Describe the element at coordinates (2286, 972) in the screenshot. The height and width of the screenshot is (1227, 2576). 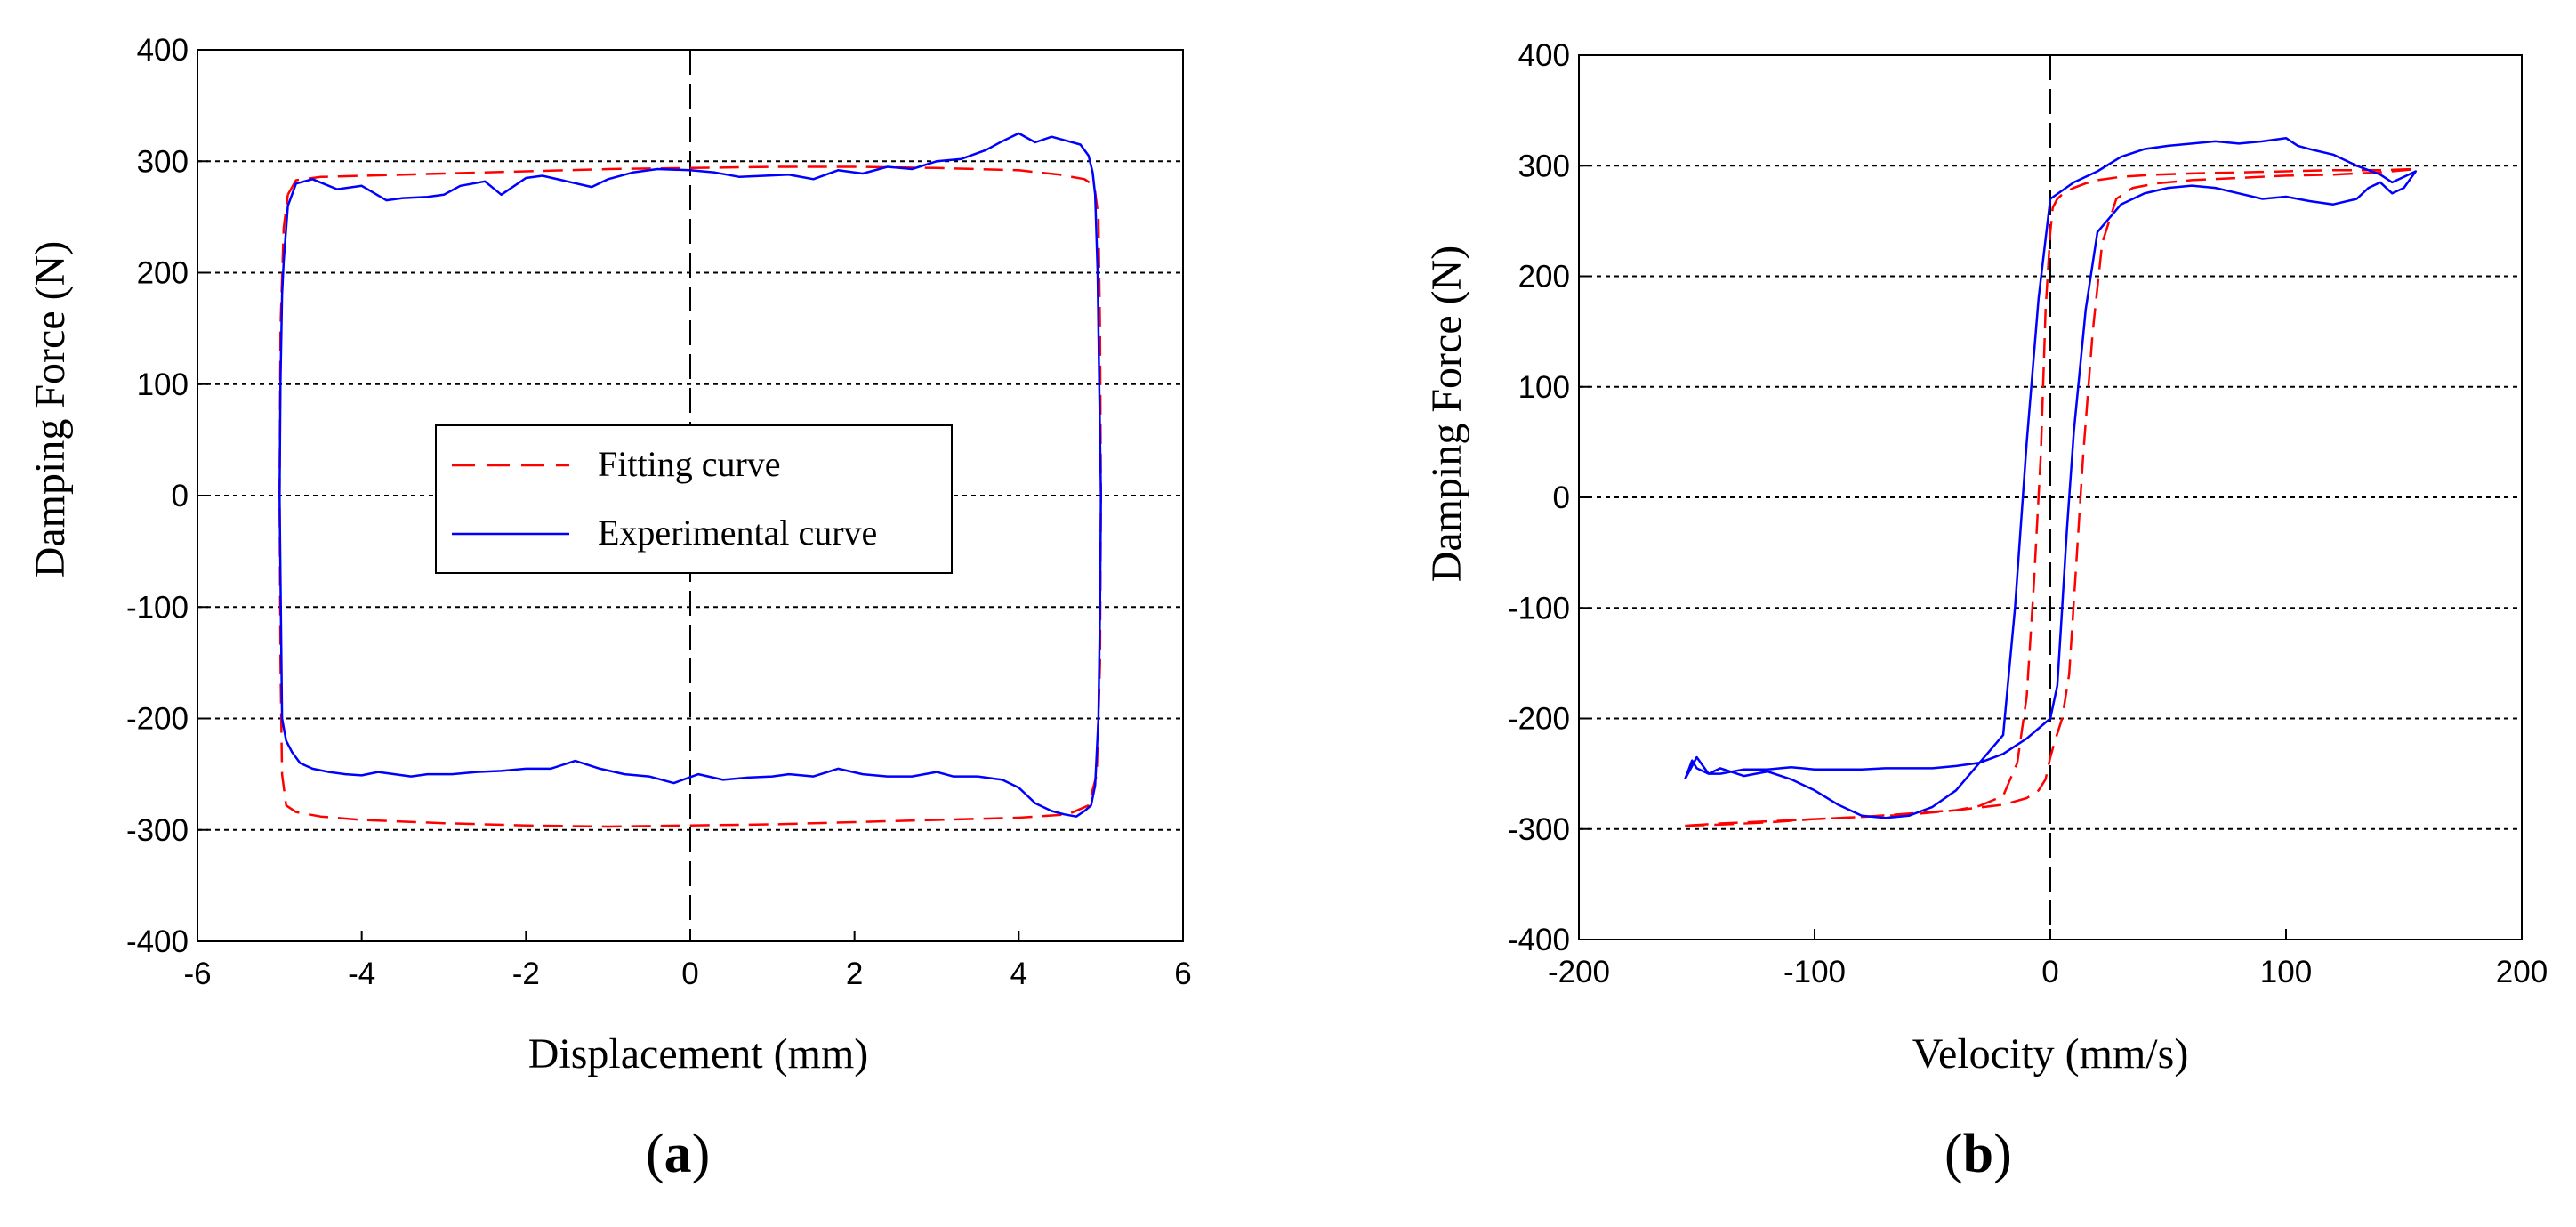
I see `x-tick-label: 100` at that location.